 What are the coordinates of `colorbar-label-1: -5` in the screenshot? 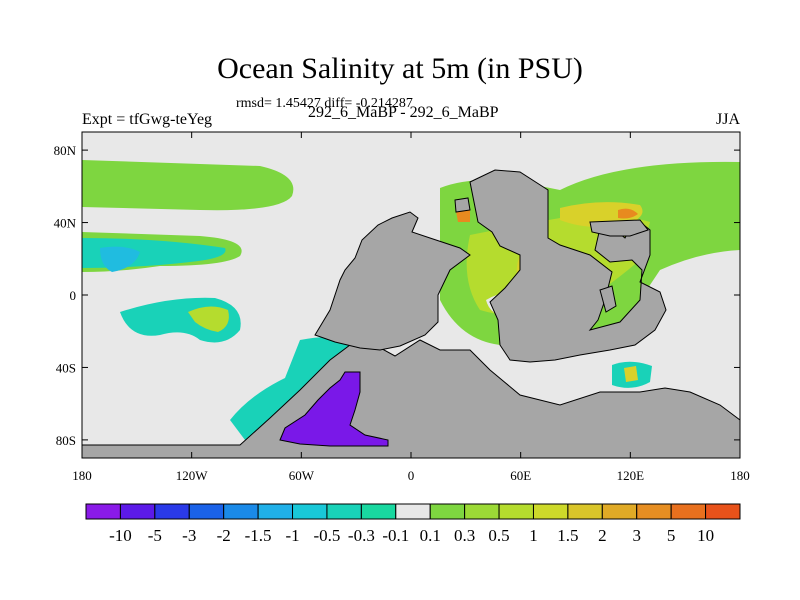 It's located at (155, 535).